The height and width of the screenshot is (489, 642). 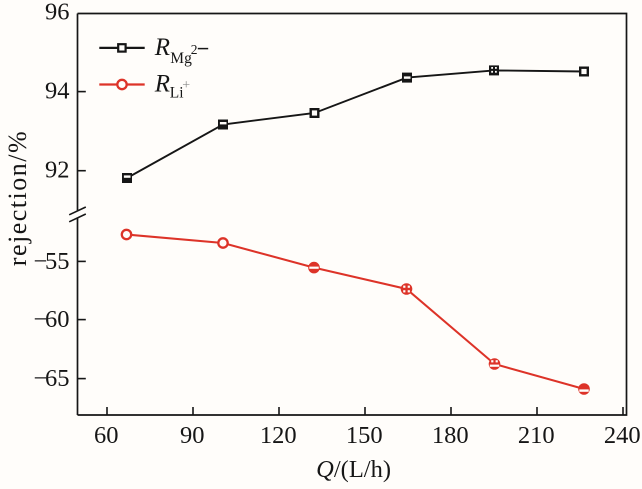 What do you see at coordinates (194, 49) in the screenshot?
I see `svg-text: 2` at bounding box center [194, 49].